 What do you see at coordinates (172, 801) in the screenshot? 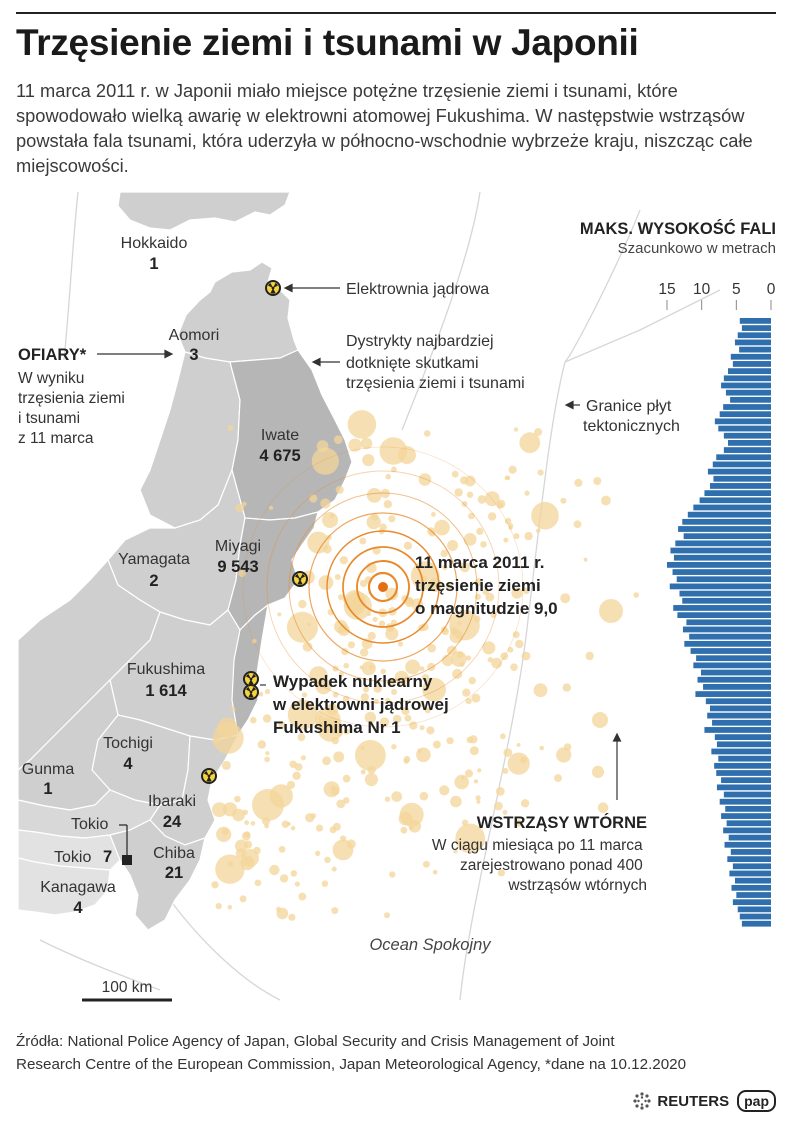
I see `prefecture-name: Ibaraki` at bounding box center [172, 801].